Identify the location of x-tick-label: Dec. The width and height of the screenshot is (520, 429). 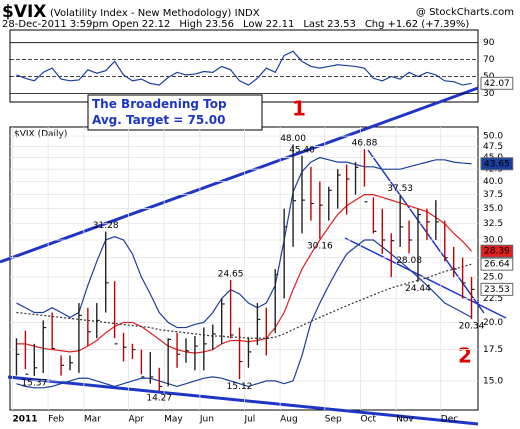
(449, 420).